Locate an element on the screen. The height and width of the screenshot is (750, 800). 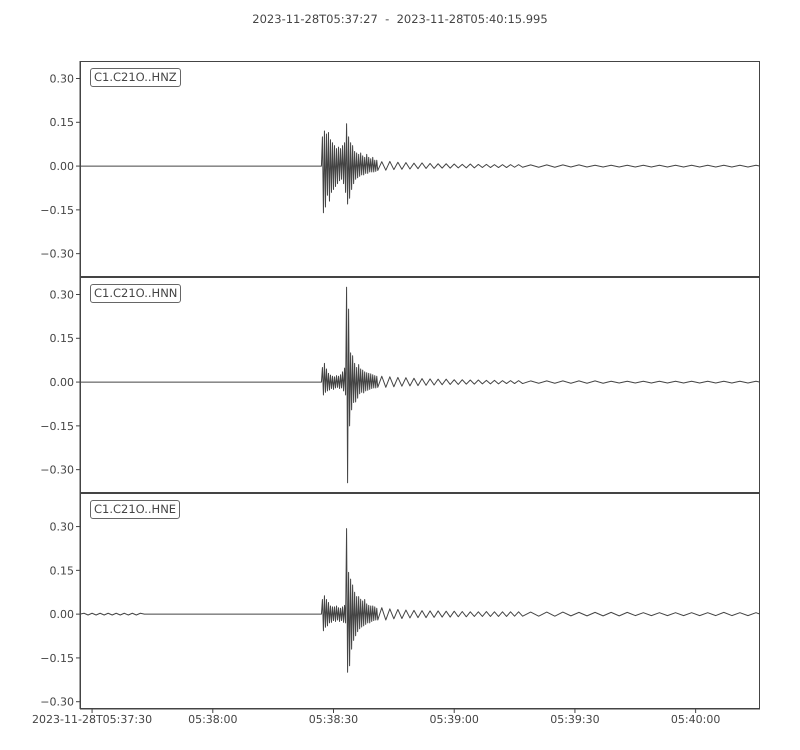
x-tick-label: 05:40:00 is located at coordinates (695, 719).